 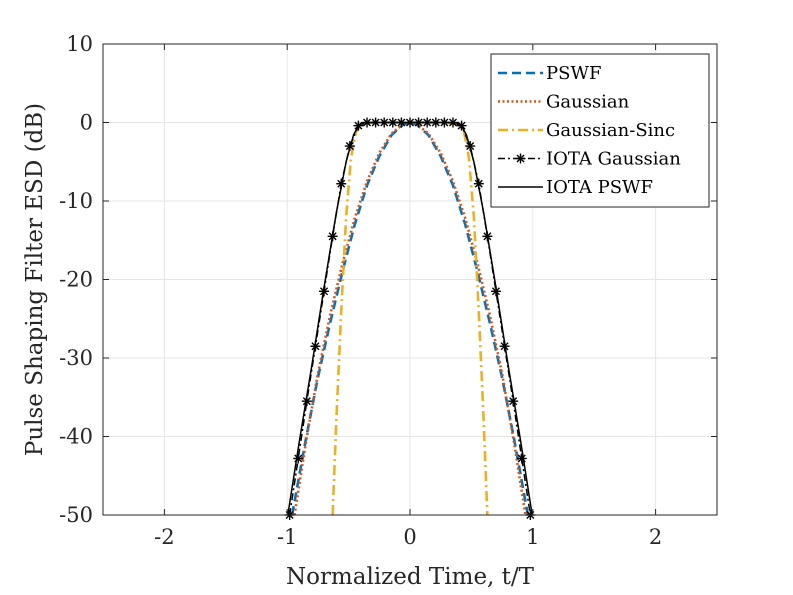 What do you see at coordinates (164, 537) in the screenshot?
I see `x-tick-label: -2` at bounding box center [164, 537].